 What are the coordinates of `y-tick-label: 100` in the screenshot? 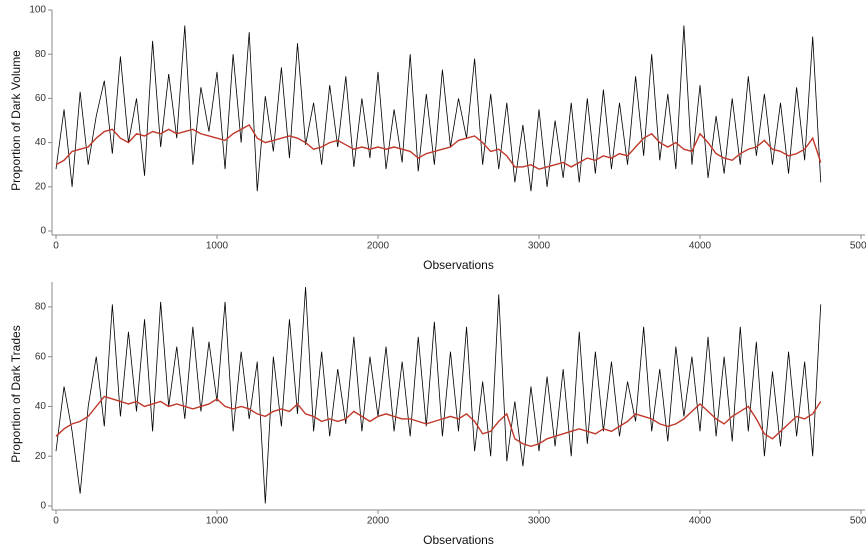 It's located at (37, 10).